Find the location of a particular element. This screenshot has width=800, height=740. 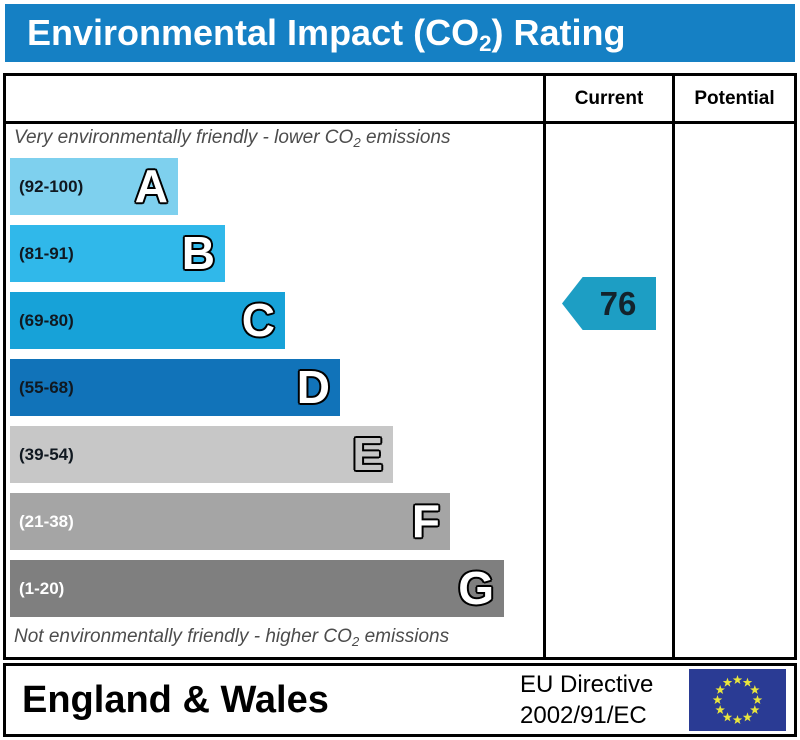

band-c-bar: (69-80) C is located at coordinates (147, 320).